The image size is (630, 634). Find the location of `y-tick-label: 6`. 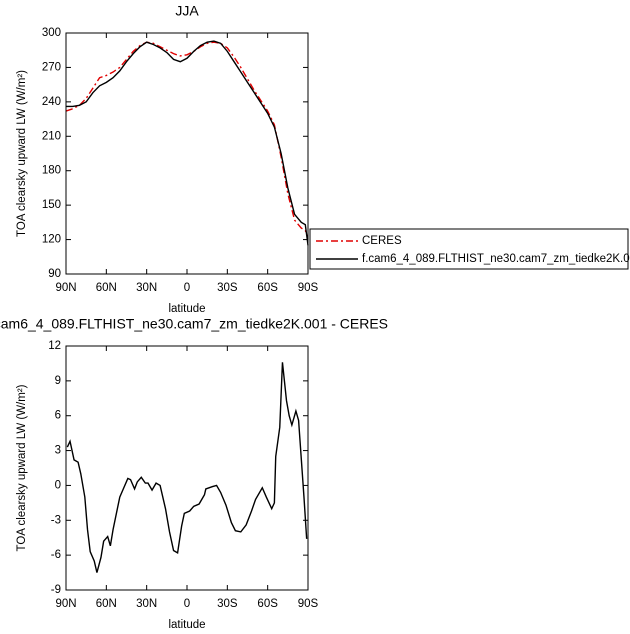

y-tick-label: 6 is located at coordinates (58, 416).